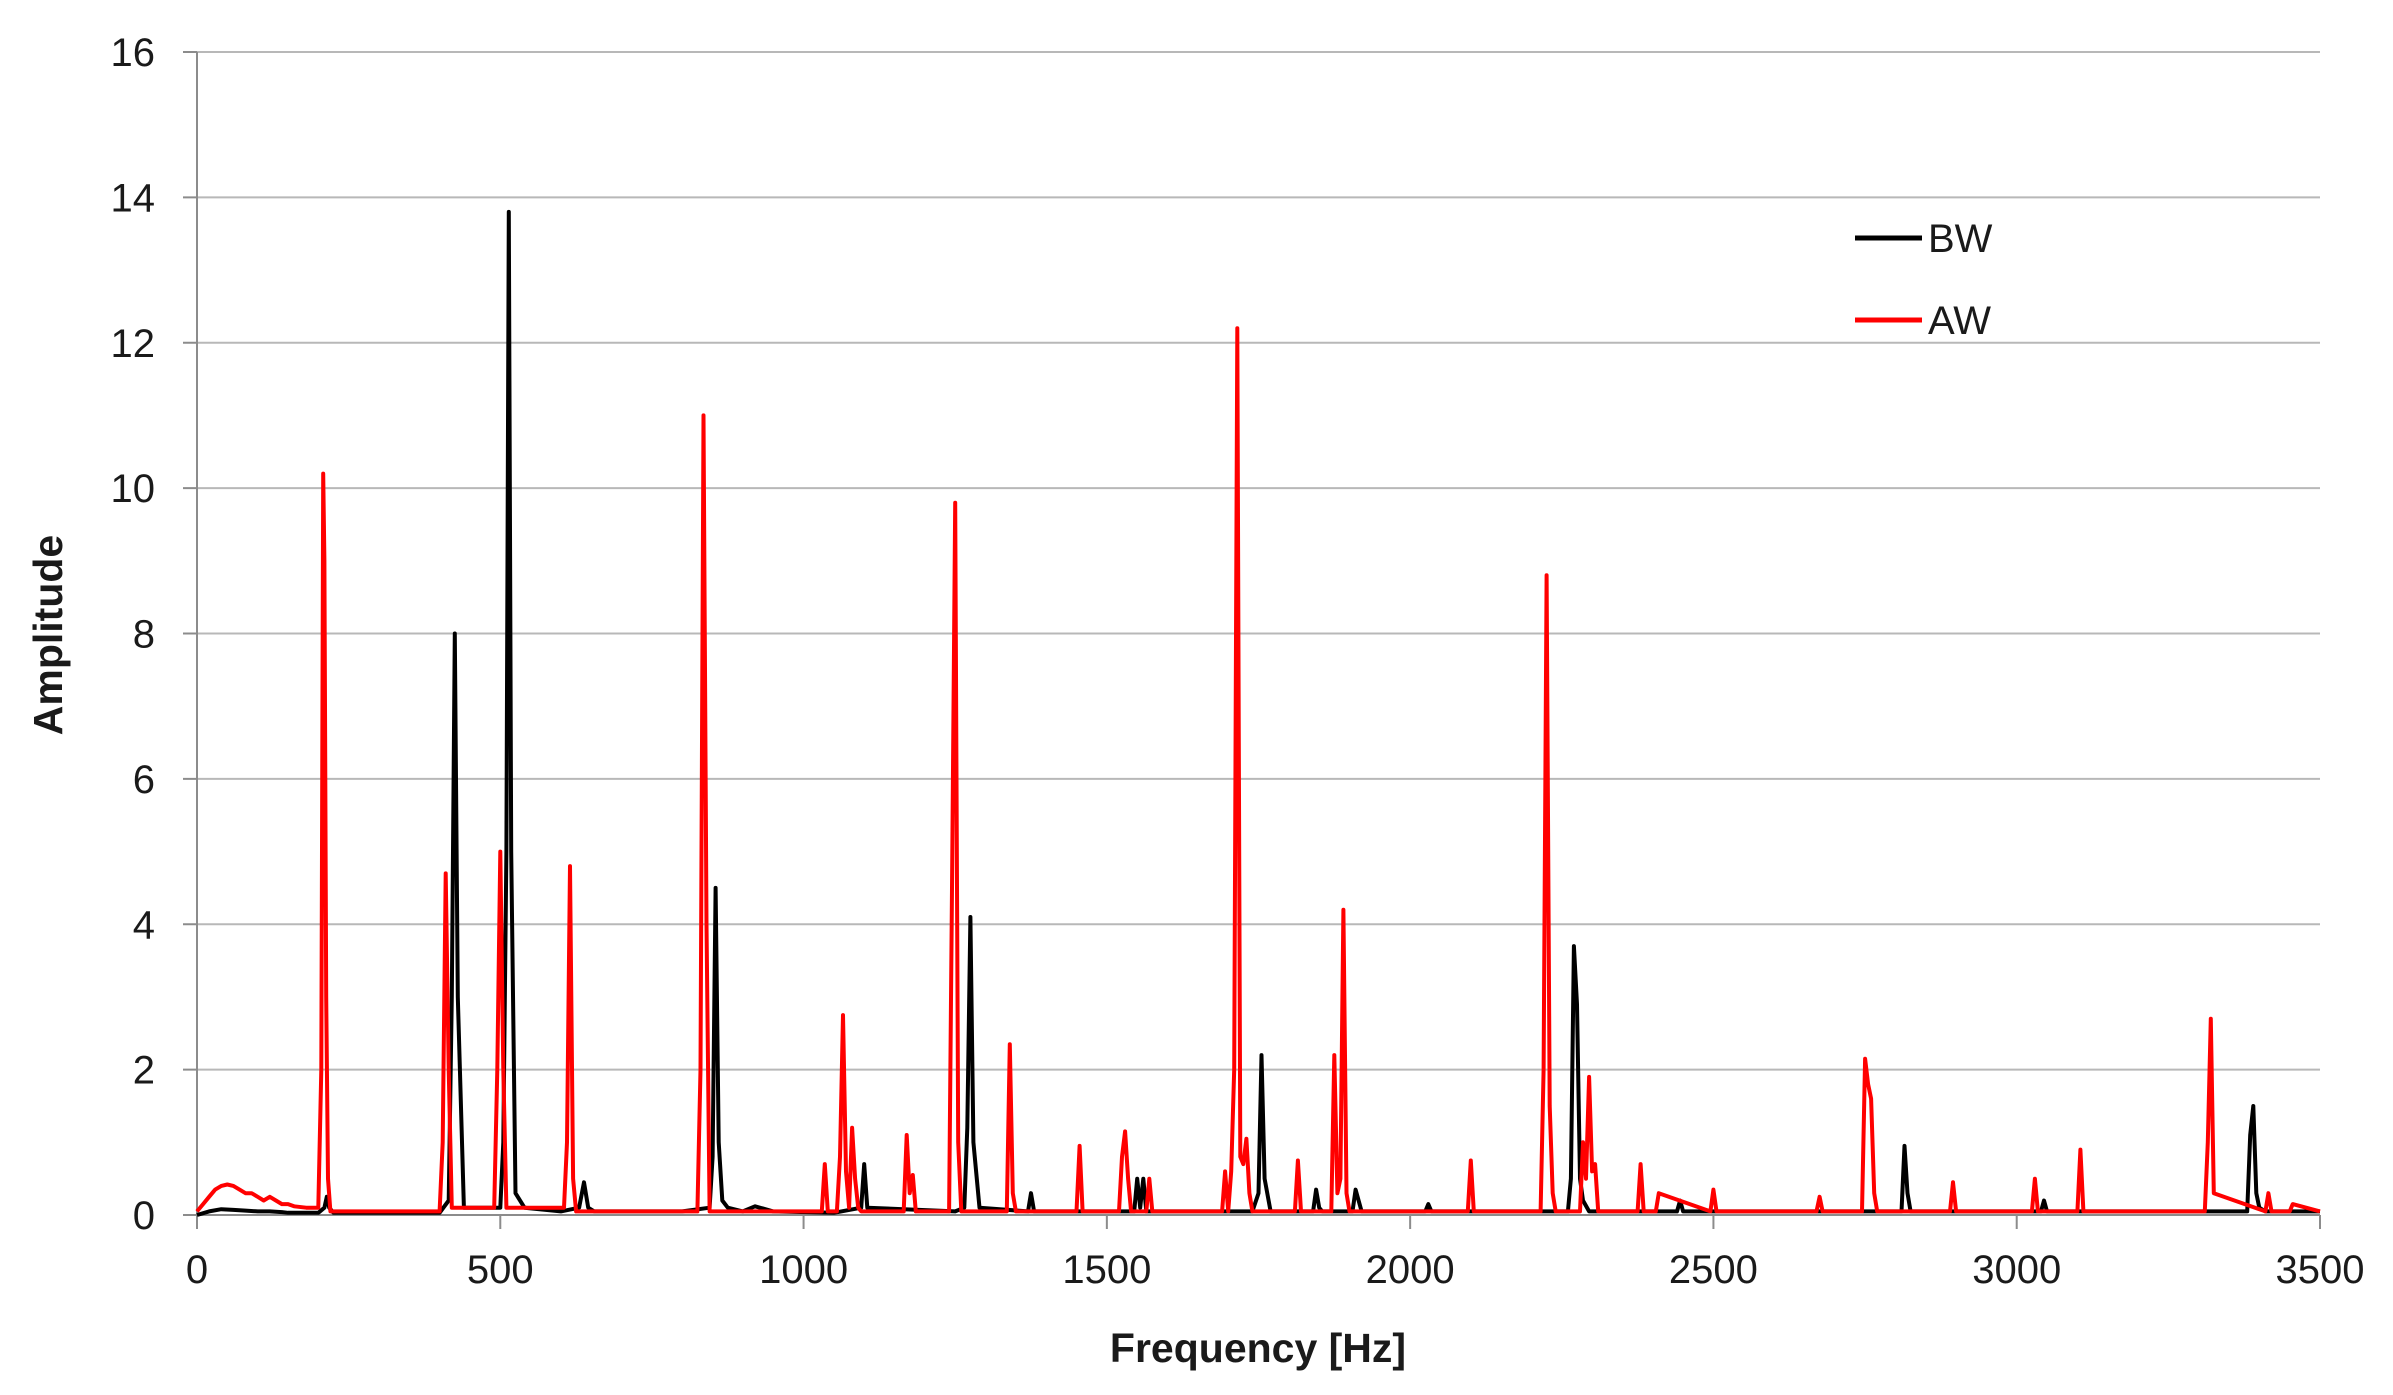 This screenshot has height=1395, width=2393. I want to click on y-tick-labels: 0 2 4 6 8 10 12 14 16, so click(133, 634).